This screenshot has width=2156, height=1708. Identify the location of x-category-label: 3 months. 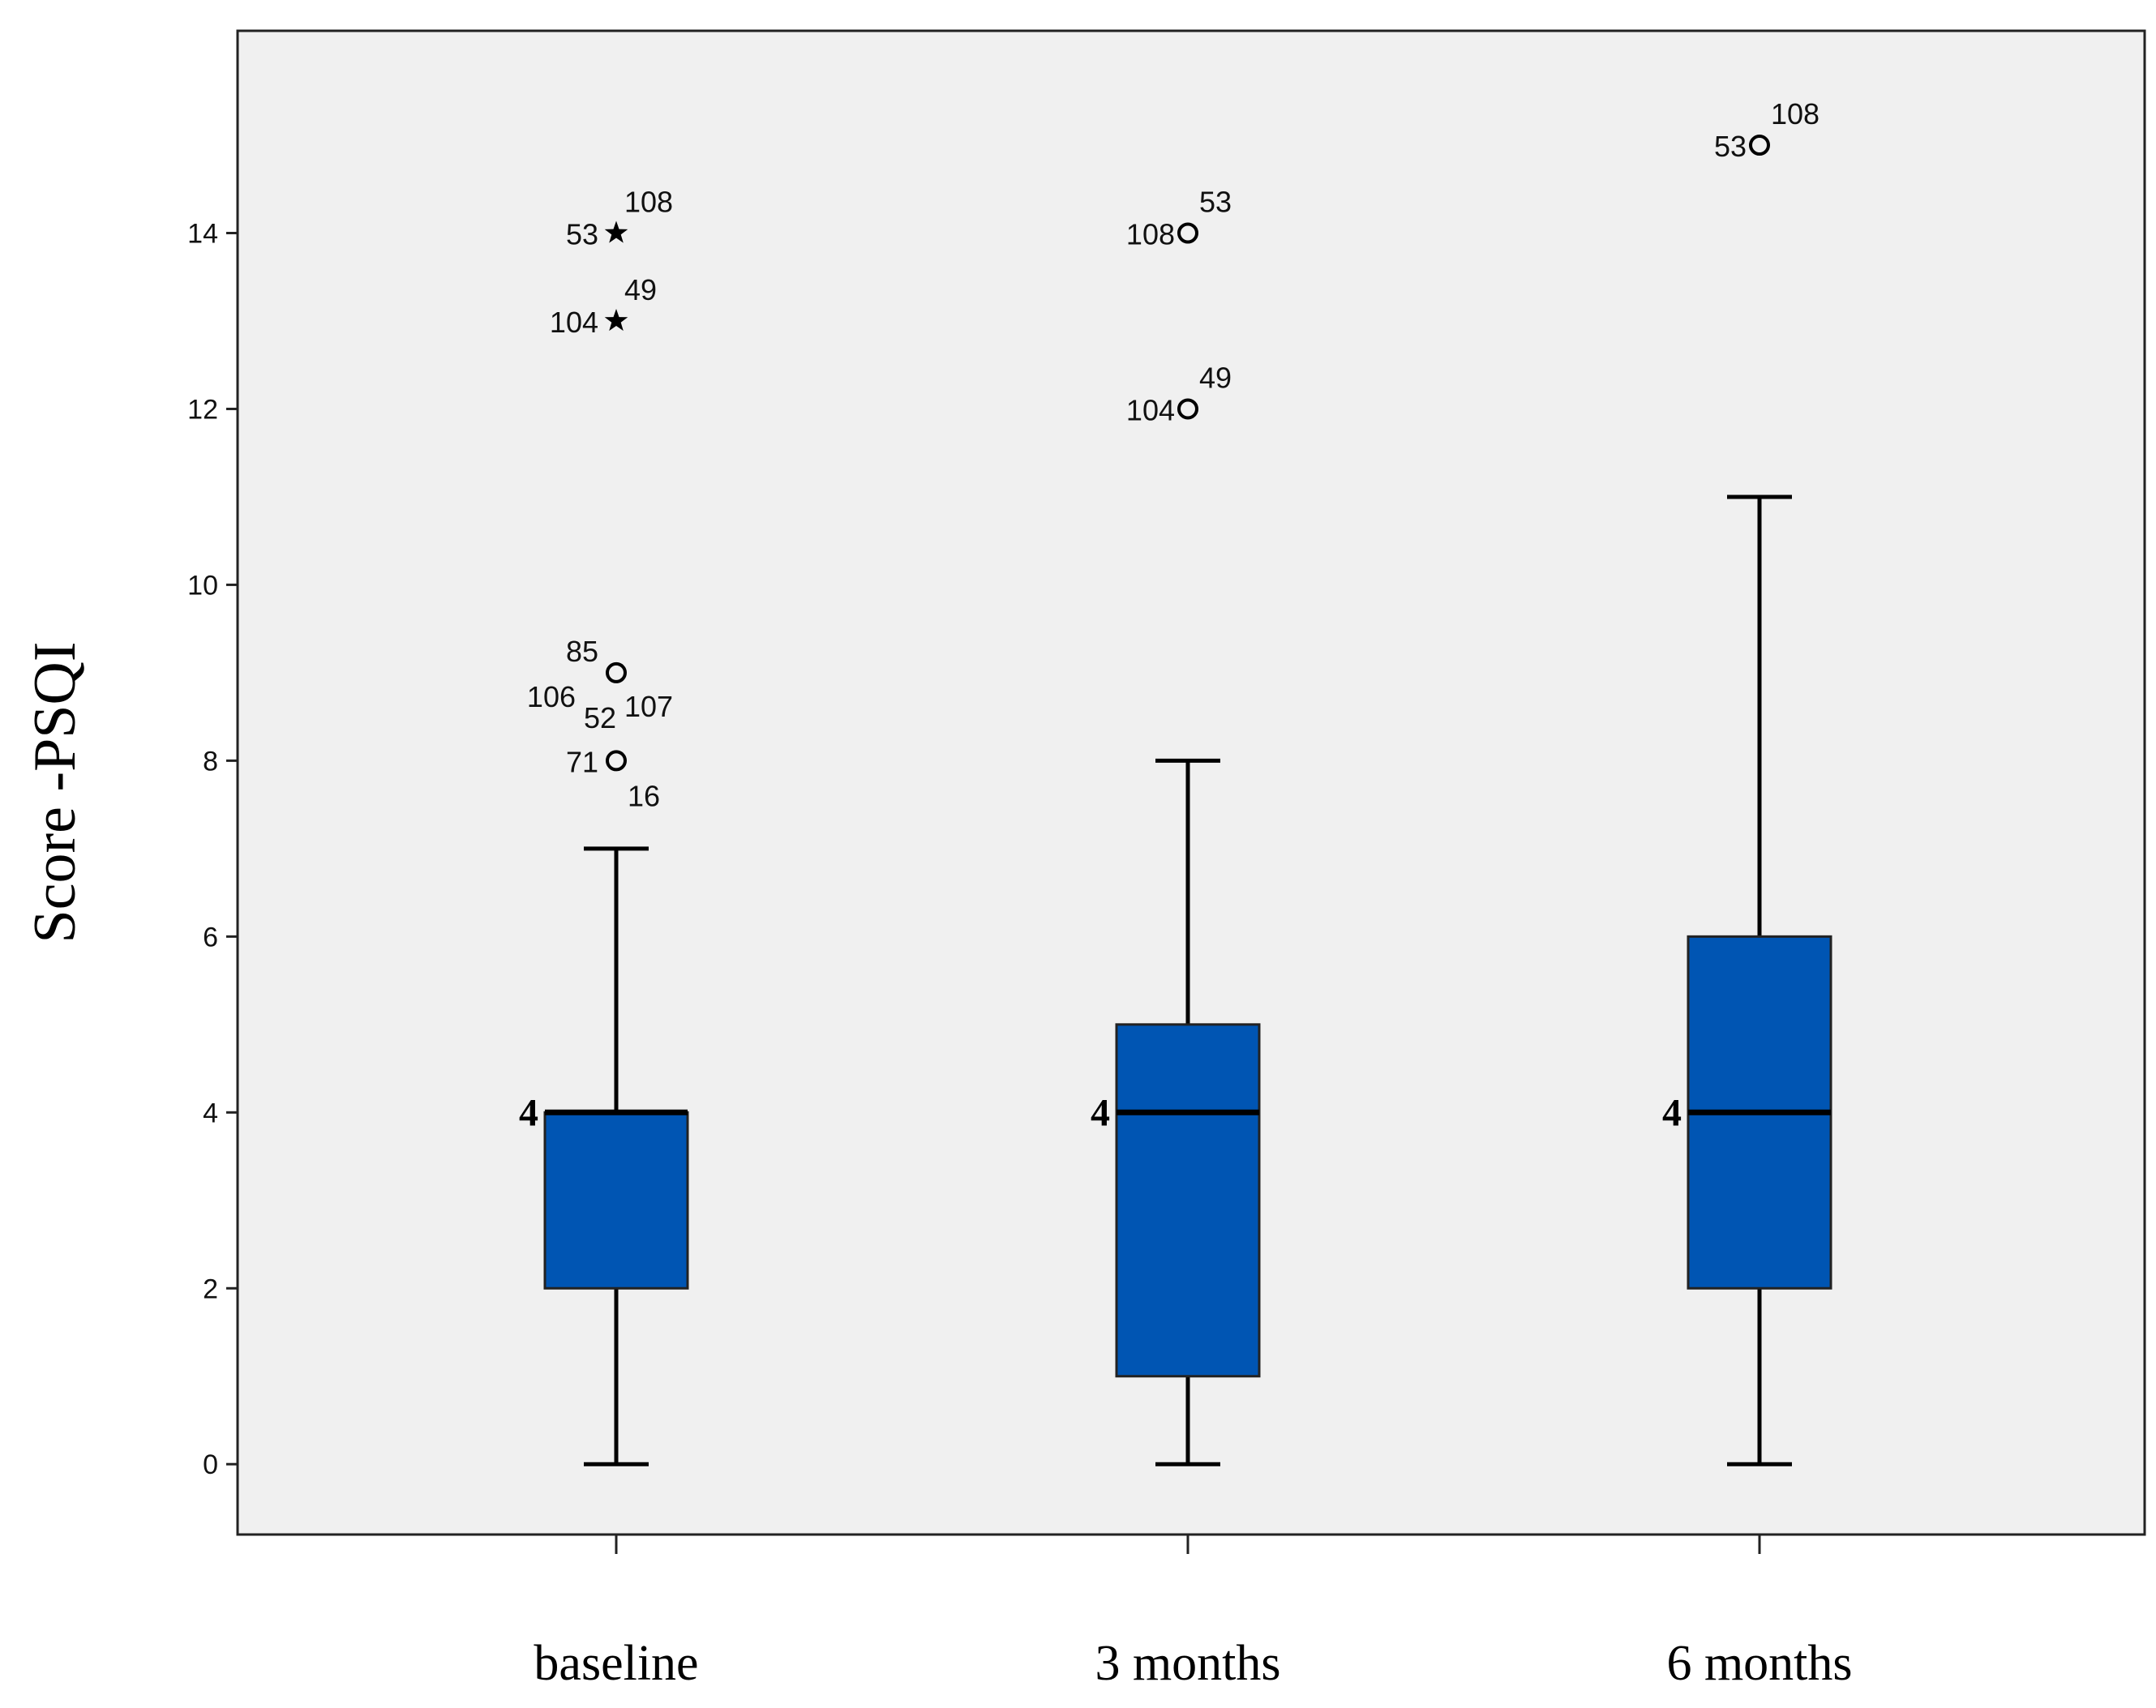
(1187, 1663).